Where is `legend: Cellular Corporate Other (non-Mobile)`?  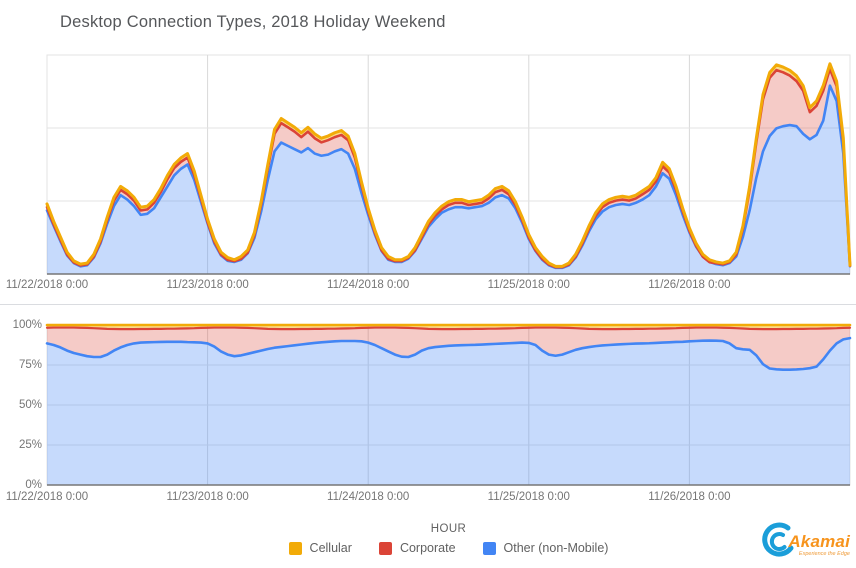 legend: Cellular Corporate Other (non-Mobile) is located at coordinates (448, 548).